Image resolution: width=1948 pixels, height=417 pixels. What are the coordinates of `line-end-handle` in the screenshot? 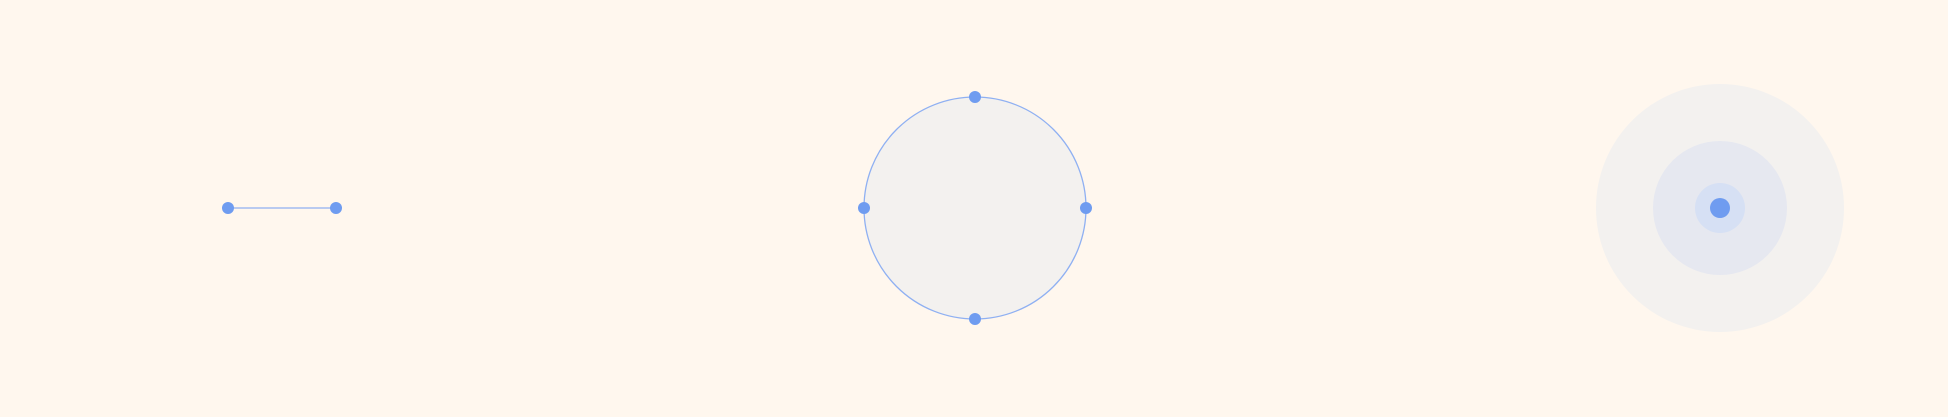 It's located at (336, 208).